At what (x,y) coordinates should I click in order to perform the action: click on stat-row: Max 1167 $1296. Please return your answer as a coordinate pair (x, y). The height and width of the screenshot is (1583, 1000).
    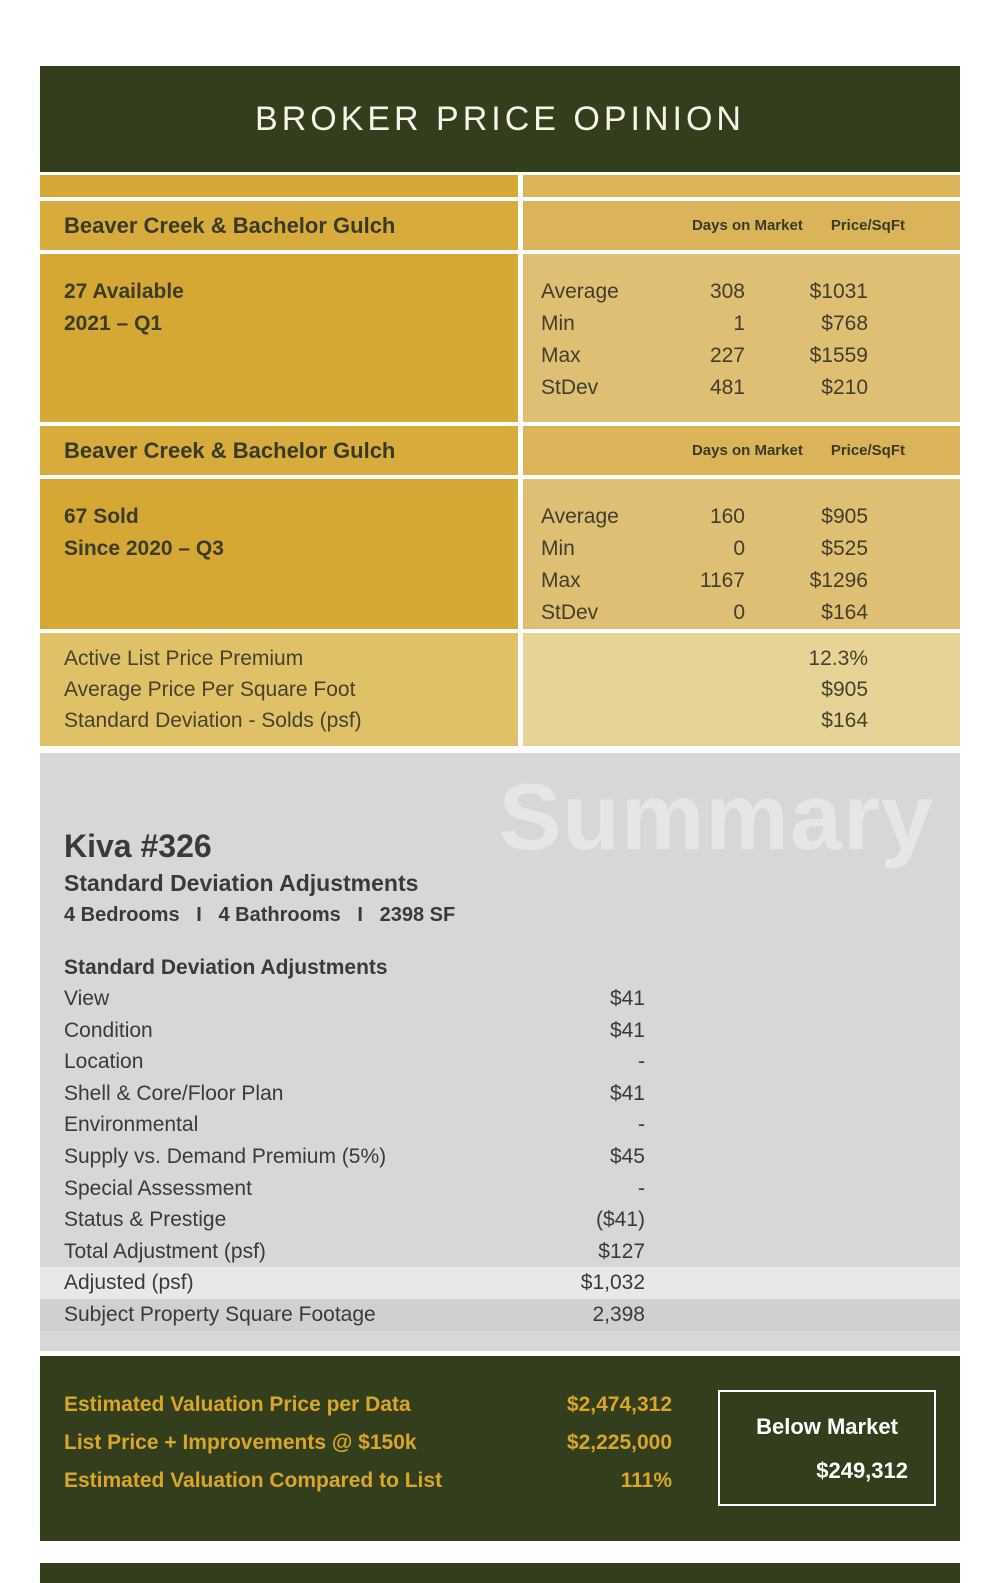
    Looking at the image, I should click on (741, 581).